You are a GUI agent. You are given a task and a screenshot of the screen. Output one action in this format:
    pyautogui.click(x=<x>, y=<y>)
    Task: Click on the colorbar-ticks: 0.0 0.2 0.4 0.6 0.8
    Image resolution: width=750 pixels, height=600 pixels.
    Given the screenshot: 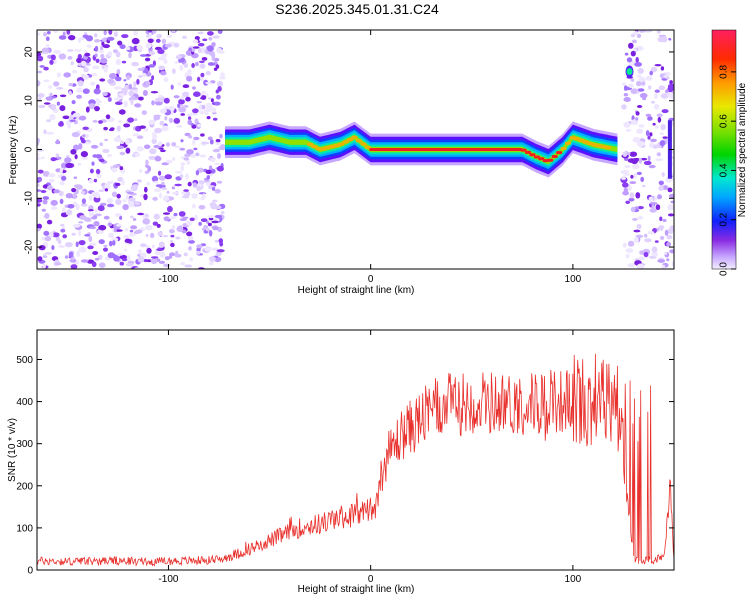 What is the action you would take?
    pyautogui.click(x=727, y=170)
    